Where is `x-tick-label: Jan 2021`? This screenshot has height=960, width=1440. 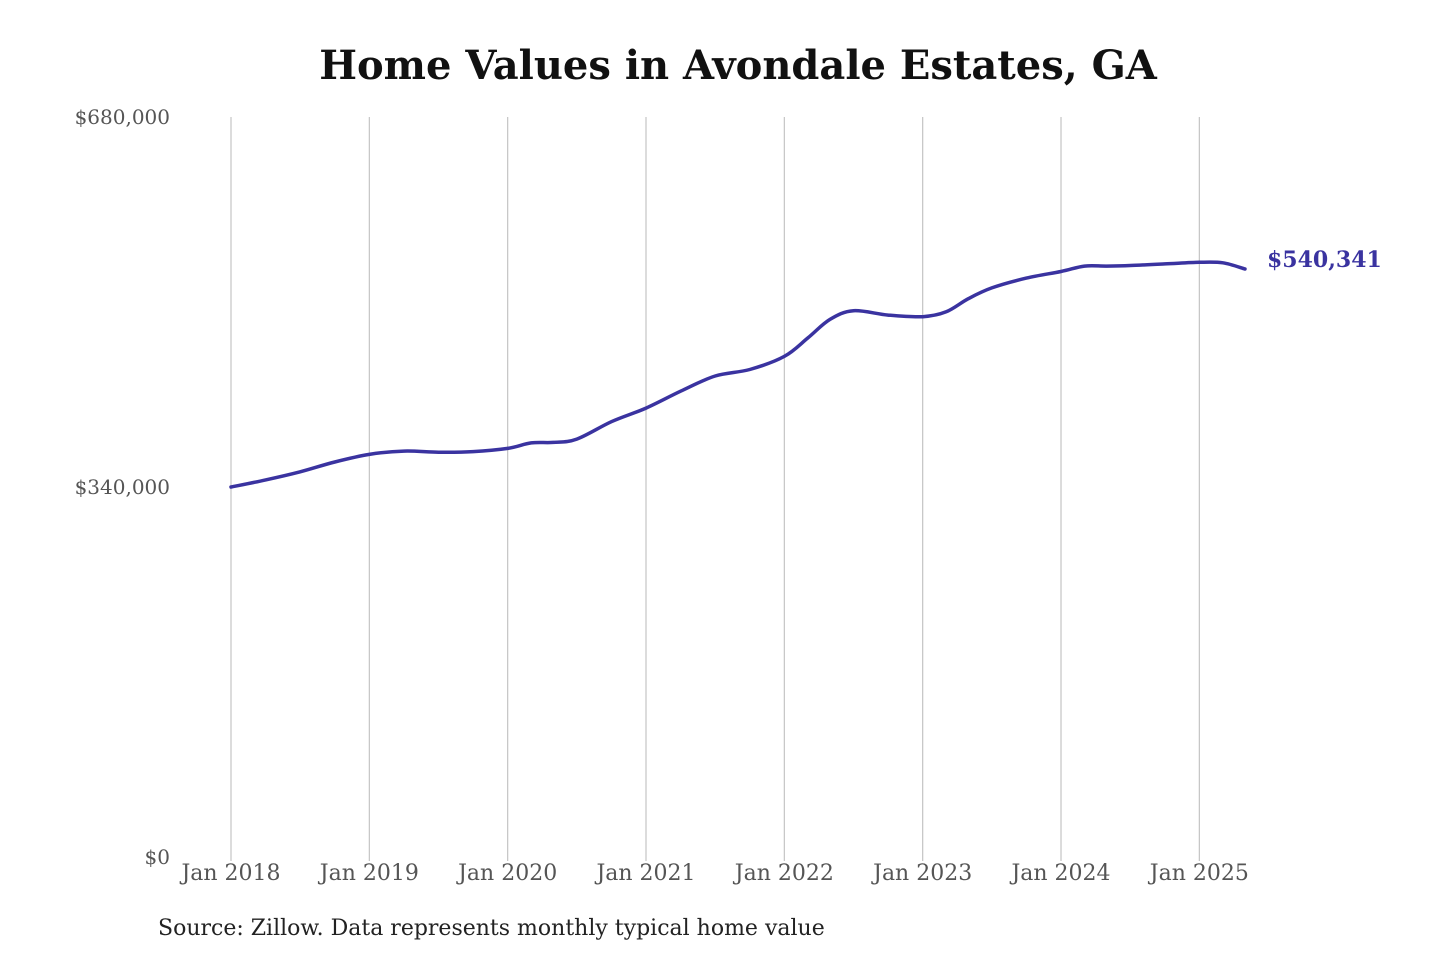
x-tick-label: Jan 2021 is located at coordinates (644, 873).